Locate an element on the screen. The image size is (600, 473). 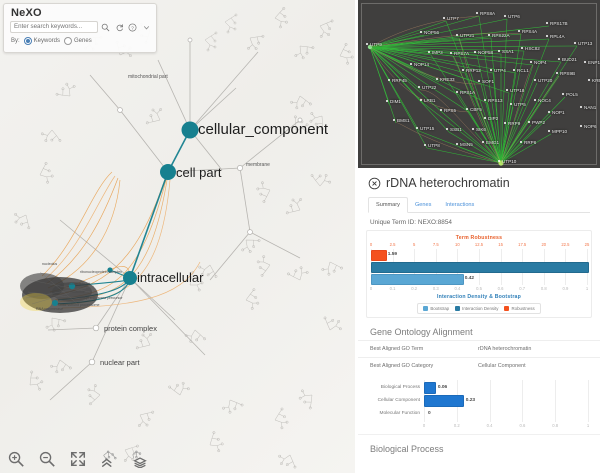
gene-label: RPL4A is located at coordinates (557, 36).